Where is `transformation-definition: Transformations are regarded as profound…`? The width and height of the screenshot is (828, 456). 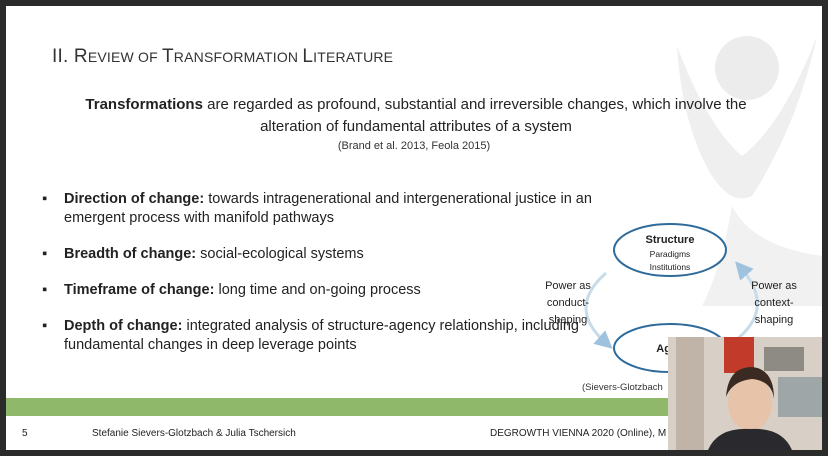 transformation-definition: Transformations are regarded as profound… is located at coordinates (416, 116).